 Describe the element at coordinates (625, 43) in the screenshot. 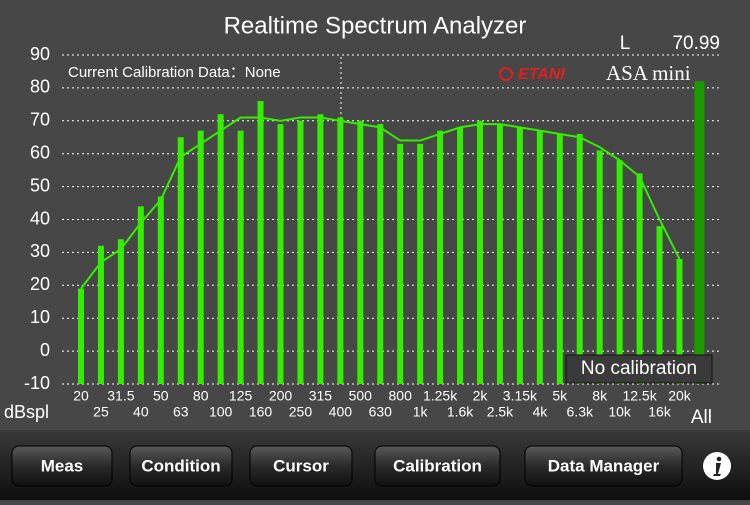

I see `channel-label: L` at that location.